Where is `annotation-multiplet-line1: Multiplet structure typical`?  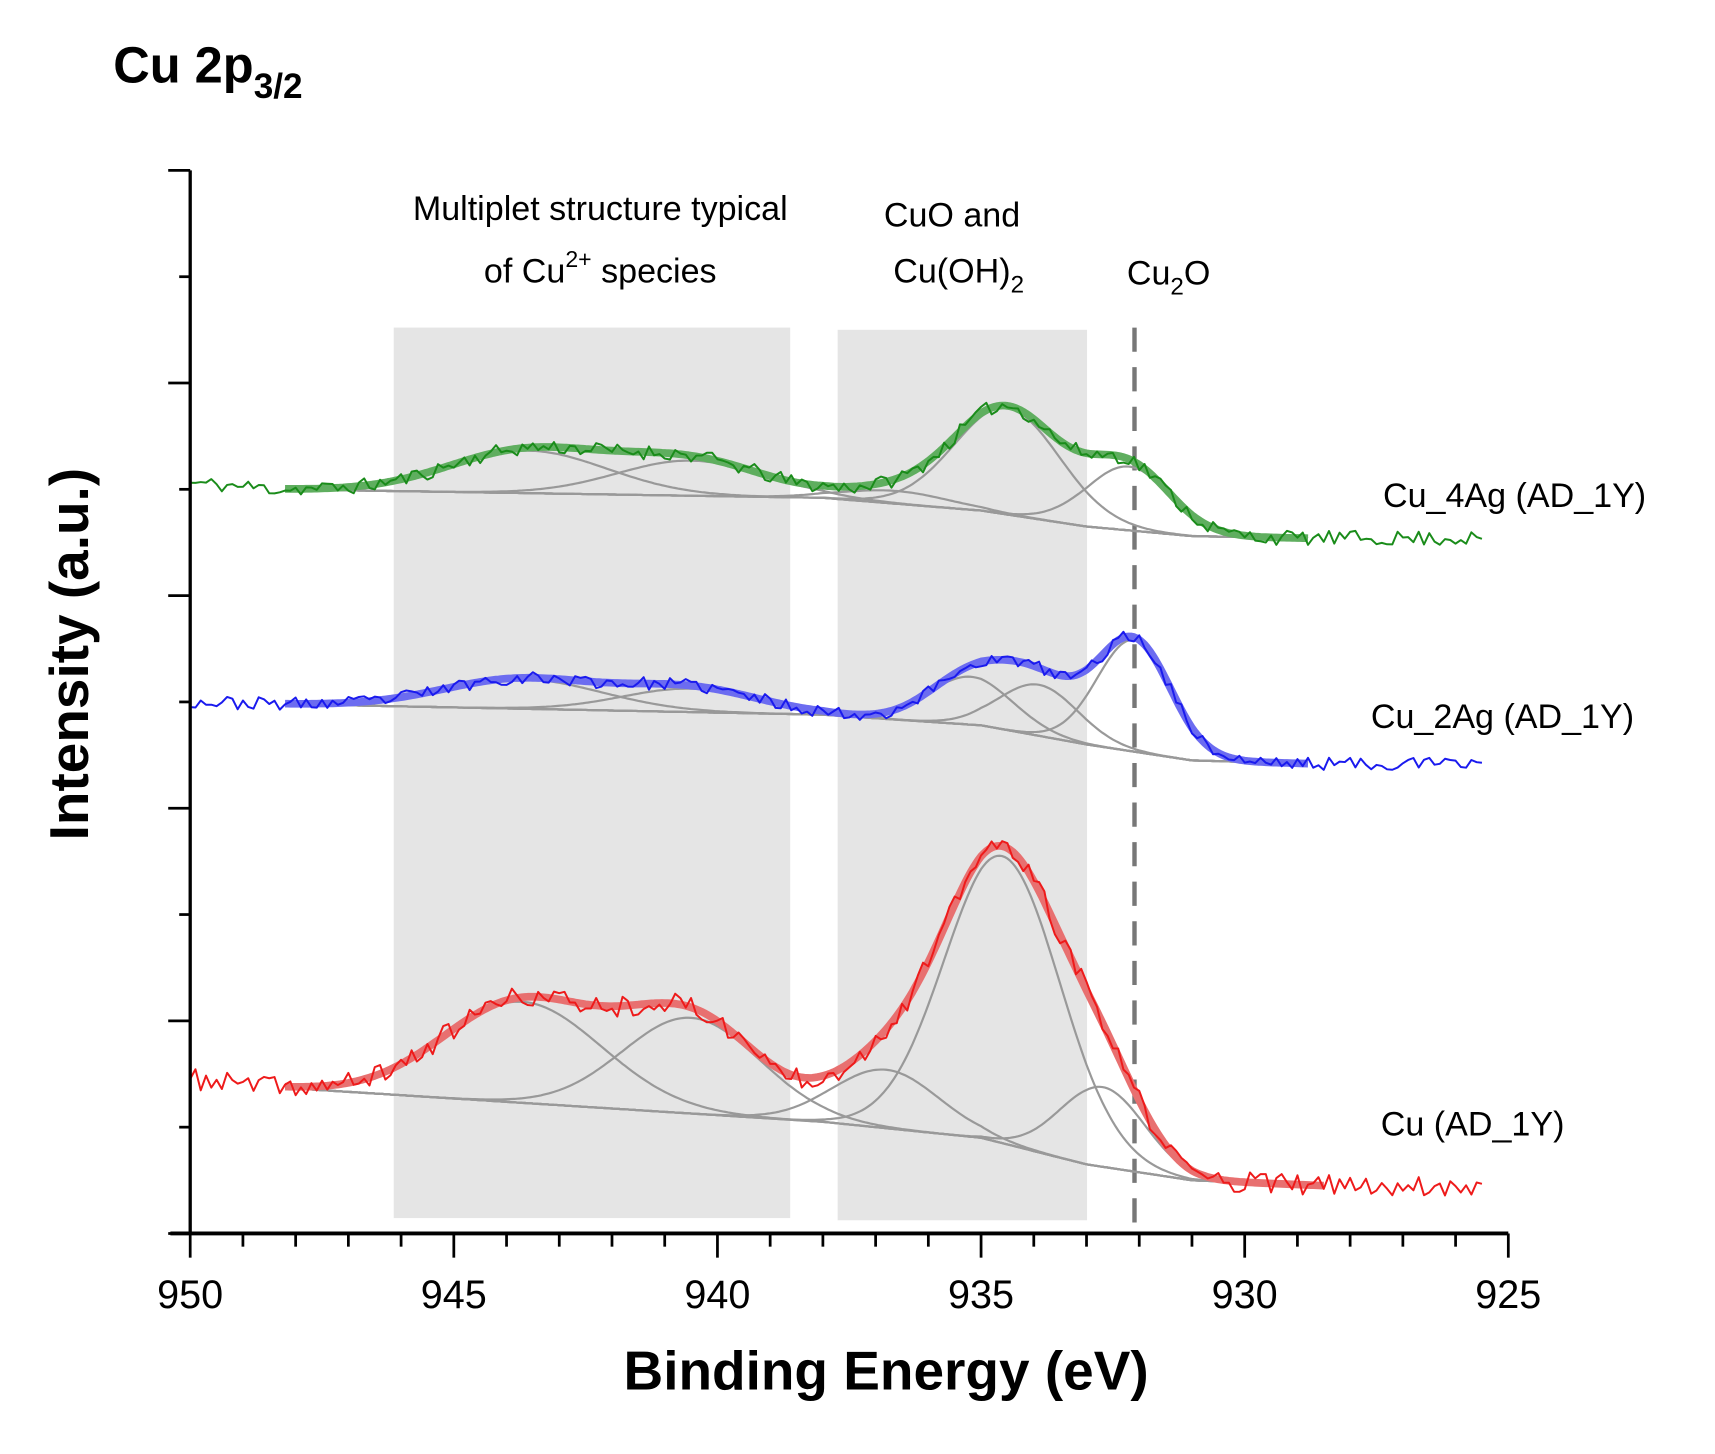 annotation-multiplet-line1: Multiplet structure typical is located at coordinates (600, 209).